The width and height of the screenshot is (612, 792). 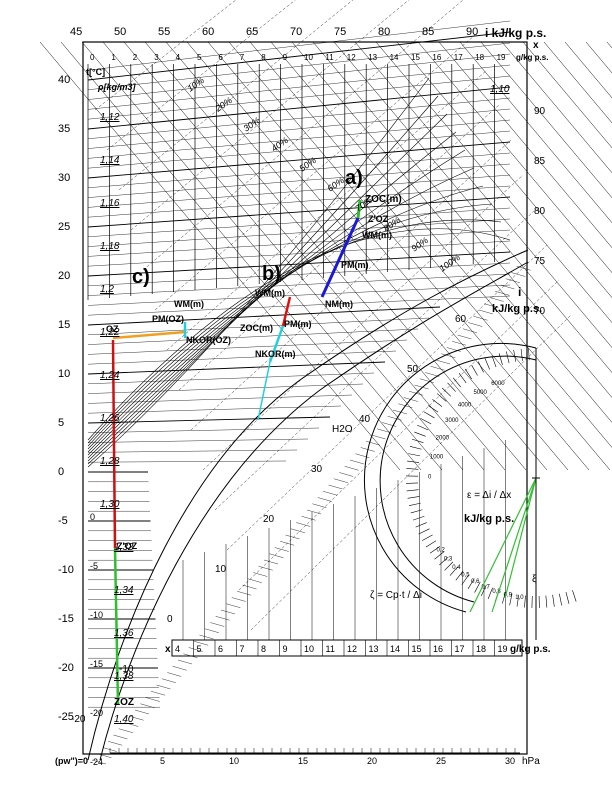 I want to click on protractor-outer-label: 3000, so click(x=452, y=421).